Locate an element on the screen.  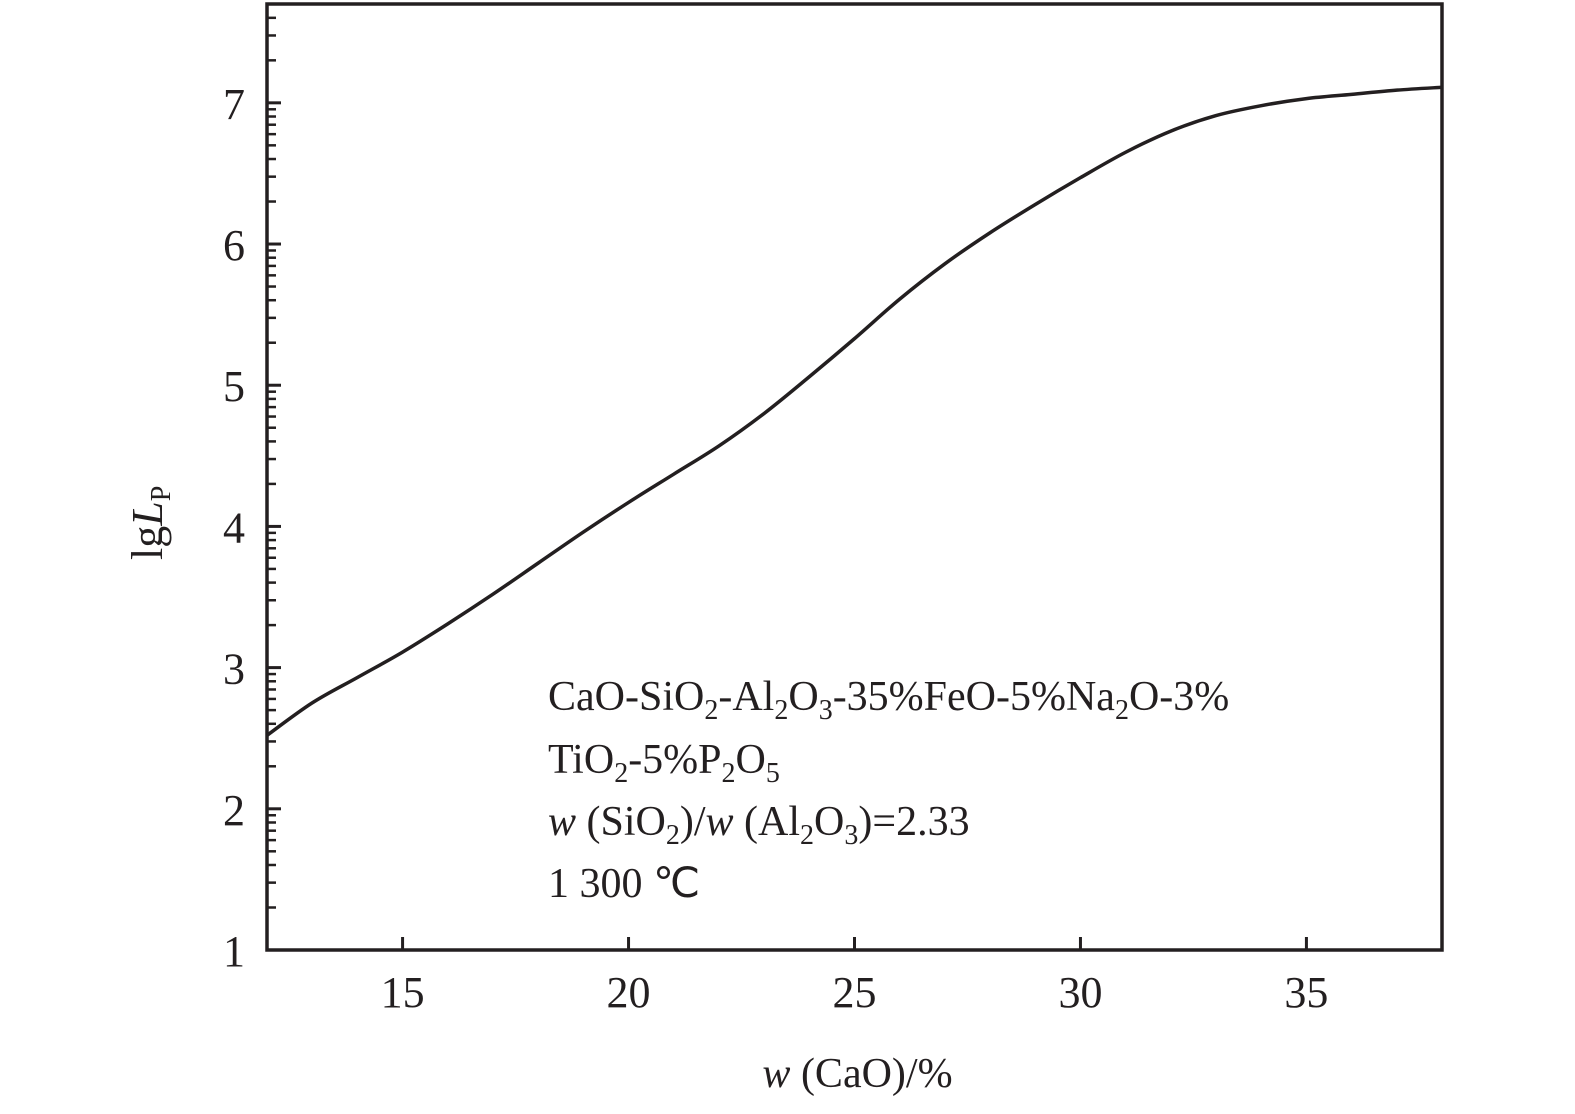
annotation-text: -Al is located at coordinates (746, 697).